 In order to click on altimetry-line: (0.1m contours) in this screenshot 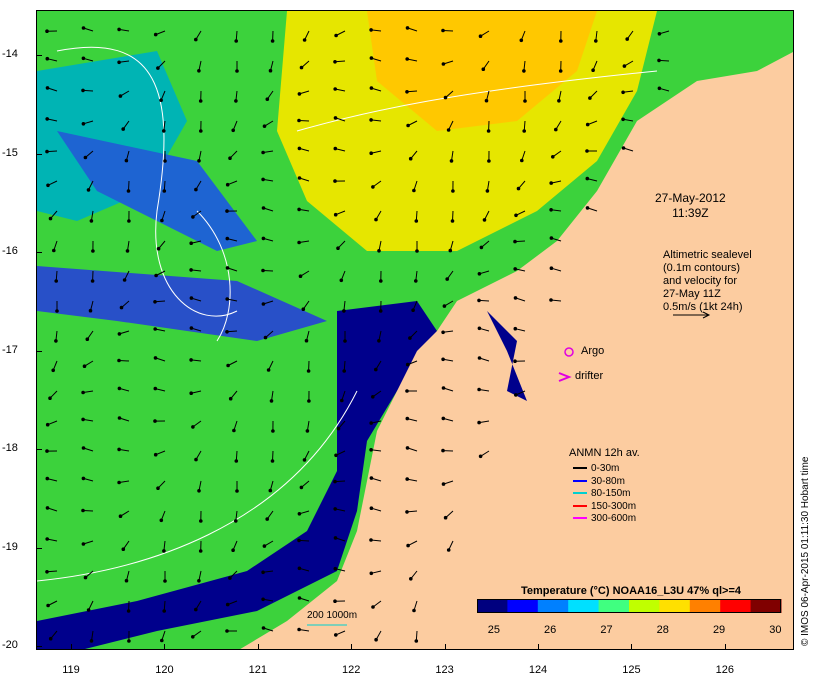, I will do `click(702, 268)`.